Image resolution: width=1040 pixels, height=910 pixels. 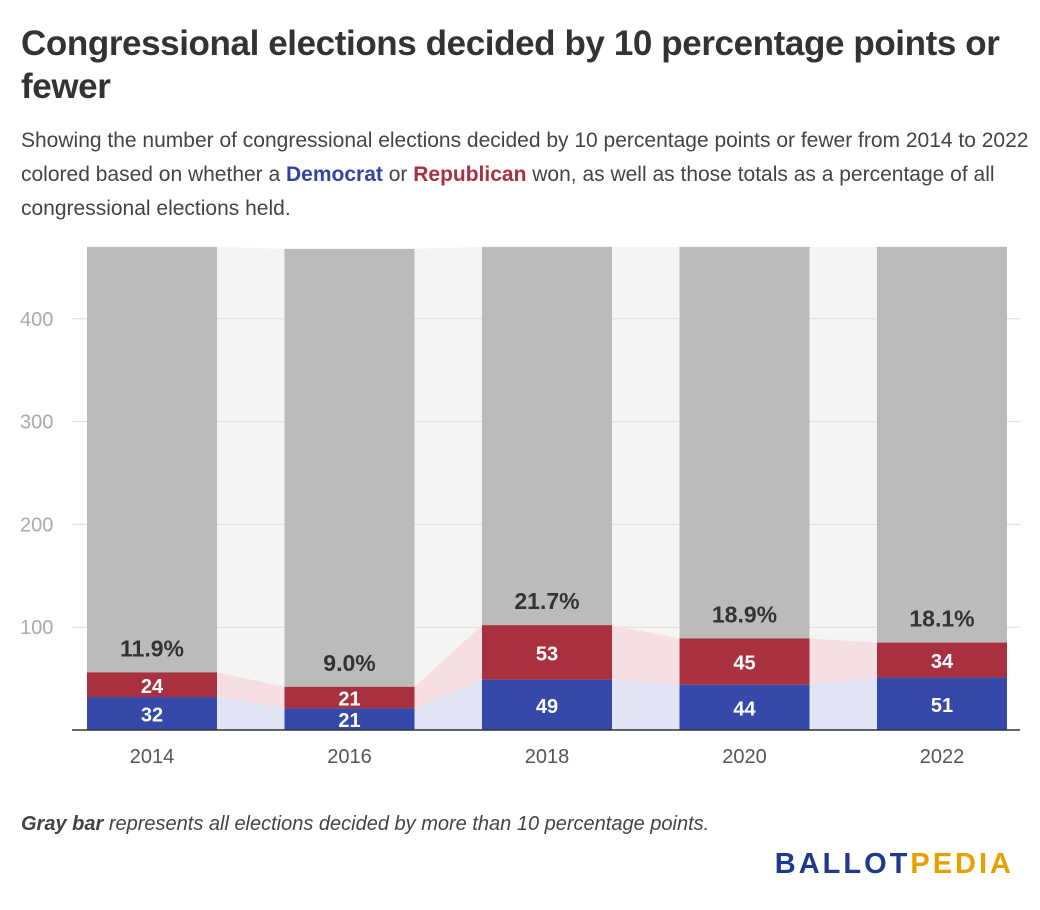 What do you see at coordinates (349, 467) in the screenshot?
I see `bar-other-2016` at bounding box center [349, 467].